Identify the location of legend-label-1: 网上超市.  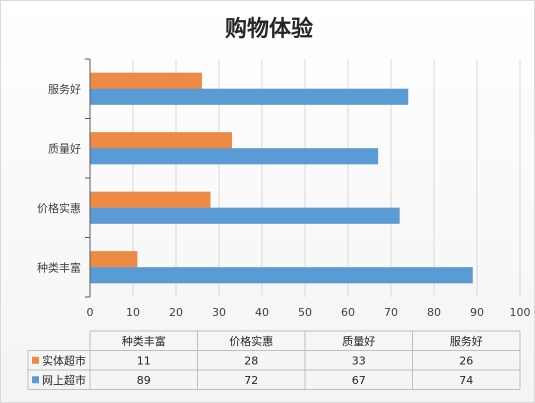
(64, 380).